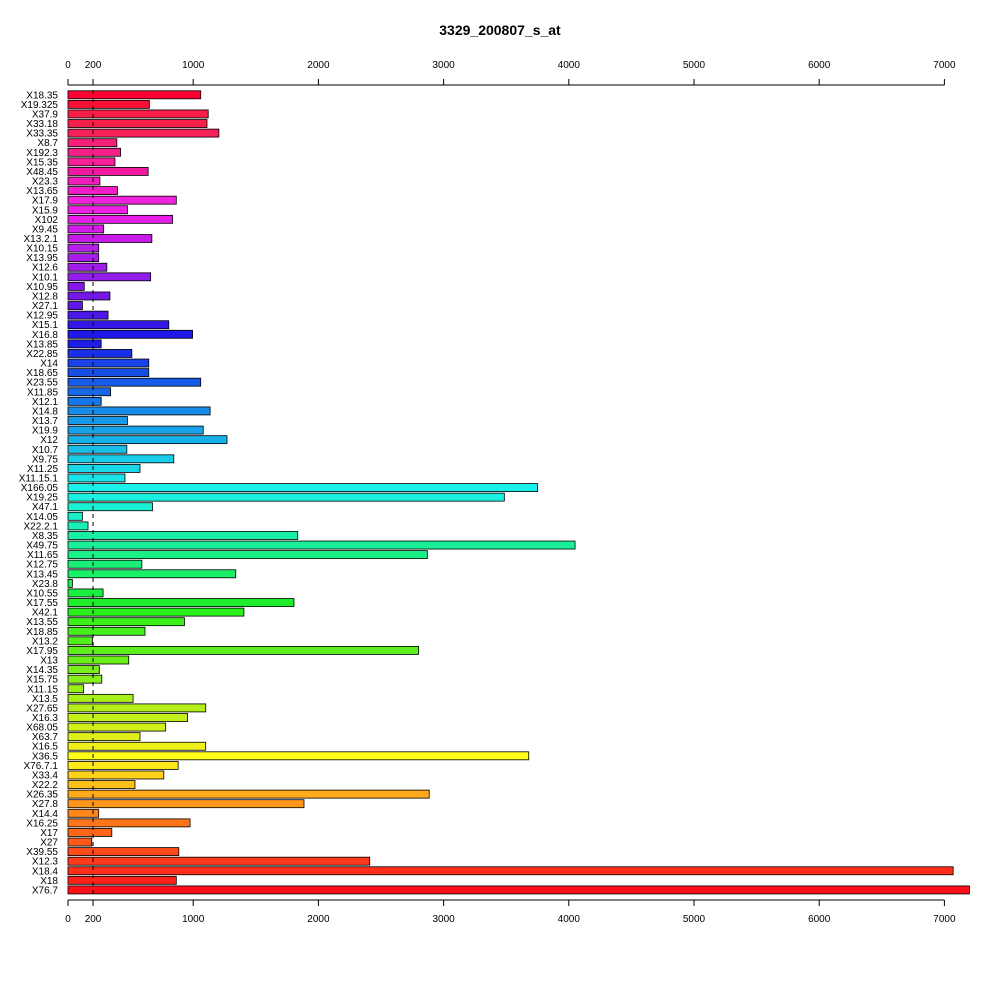  Describe the element at coordinates (47, 220) in the screenshot. I see `category-label: X102` at that location.